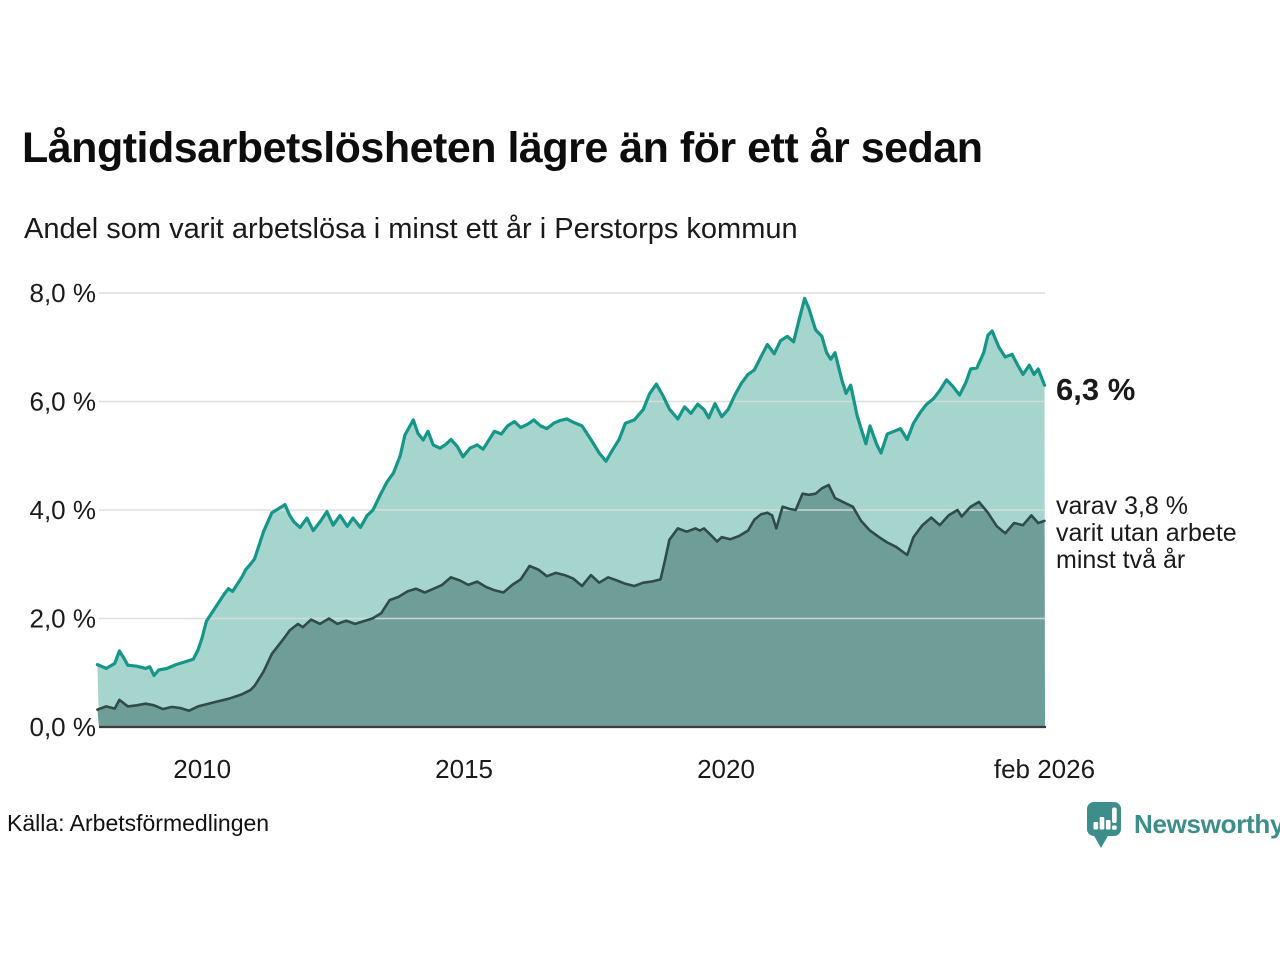 The width and height of the screenshot is (1280, 960). Describe the element at coordinates (63, 402) in the screenshot. I see `y-tick-label: 6,0 %` at that location.